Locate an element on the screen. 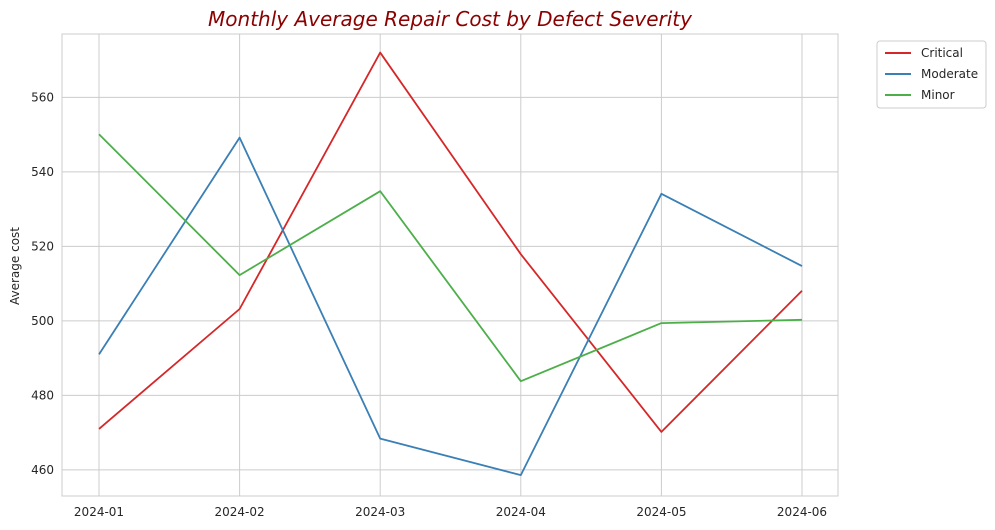 The image size is (995, 530). y-tick-label: 540 is located at coordinates (42, 172).